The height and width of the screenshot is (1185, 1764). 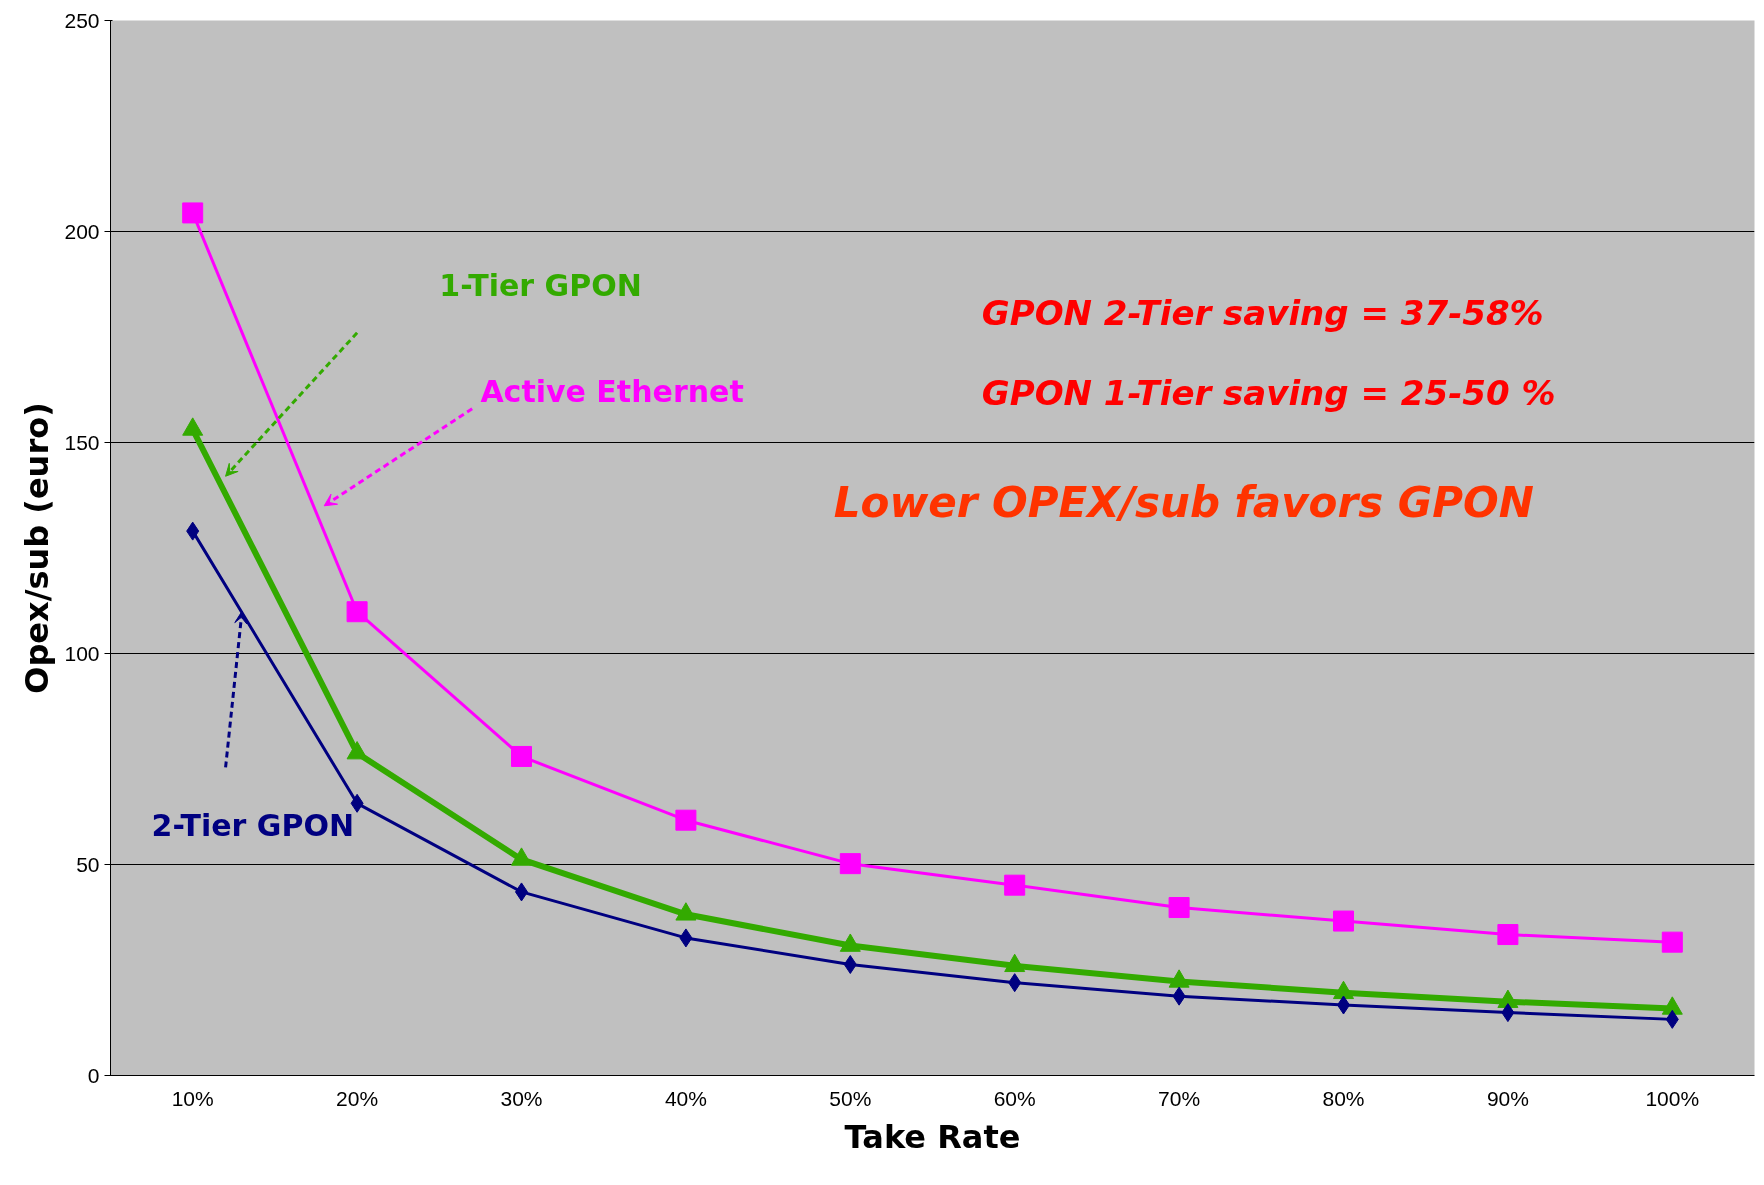 What do you see at coordinates (1343, 1098) in the screenshot?
I see `x-tick-label: 80%` at bounding box center [1343, 1098].